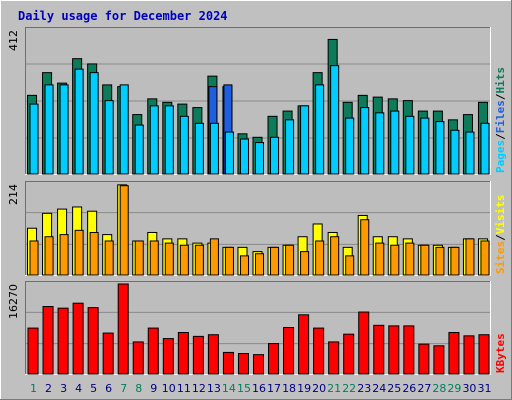 The width and height of the screenshot is (512, 400). Describe the element at coordinates (108, 388) in the screenshot. I see `day-label: 6` at that location.